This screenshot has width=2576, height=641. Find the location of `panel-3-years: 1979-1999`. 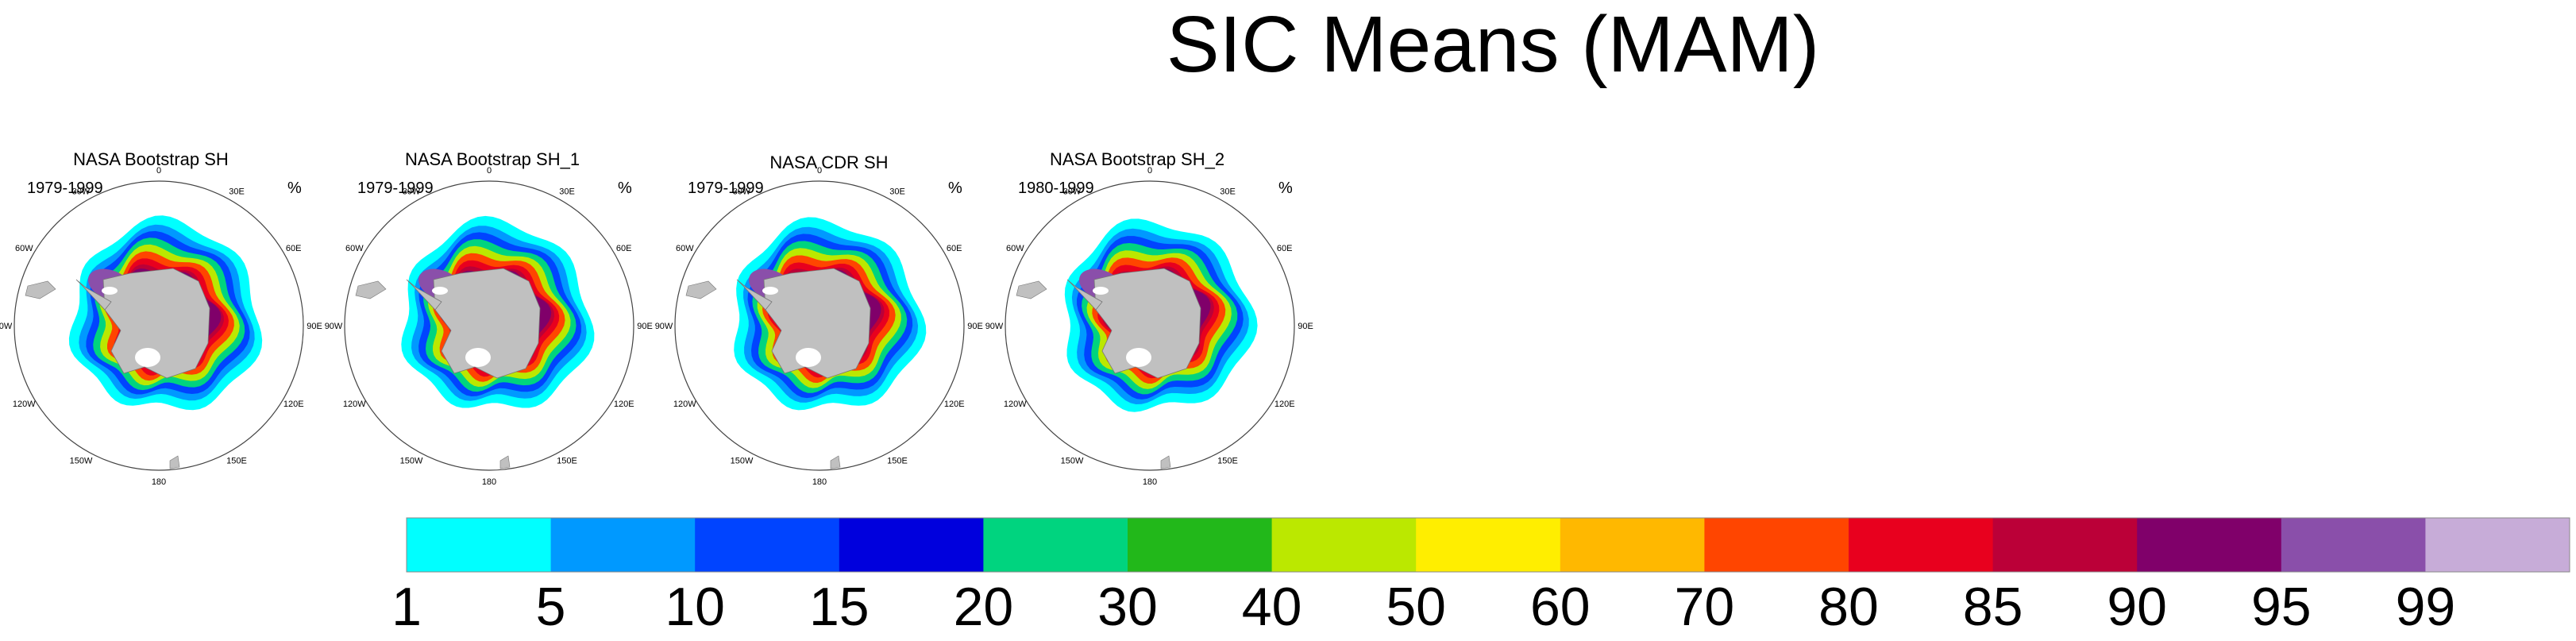

panel-3-years: 1979-1999 is located at coordinates (726, 188).